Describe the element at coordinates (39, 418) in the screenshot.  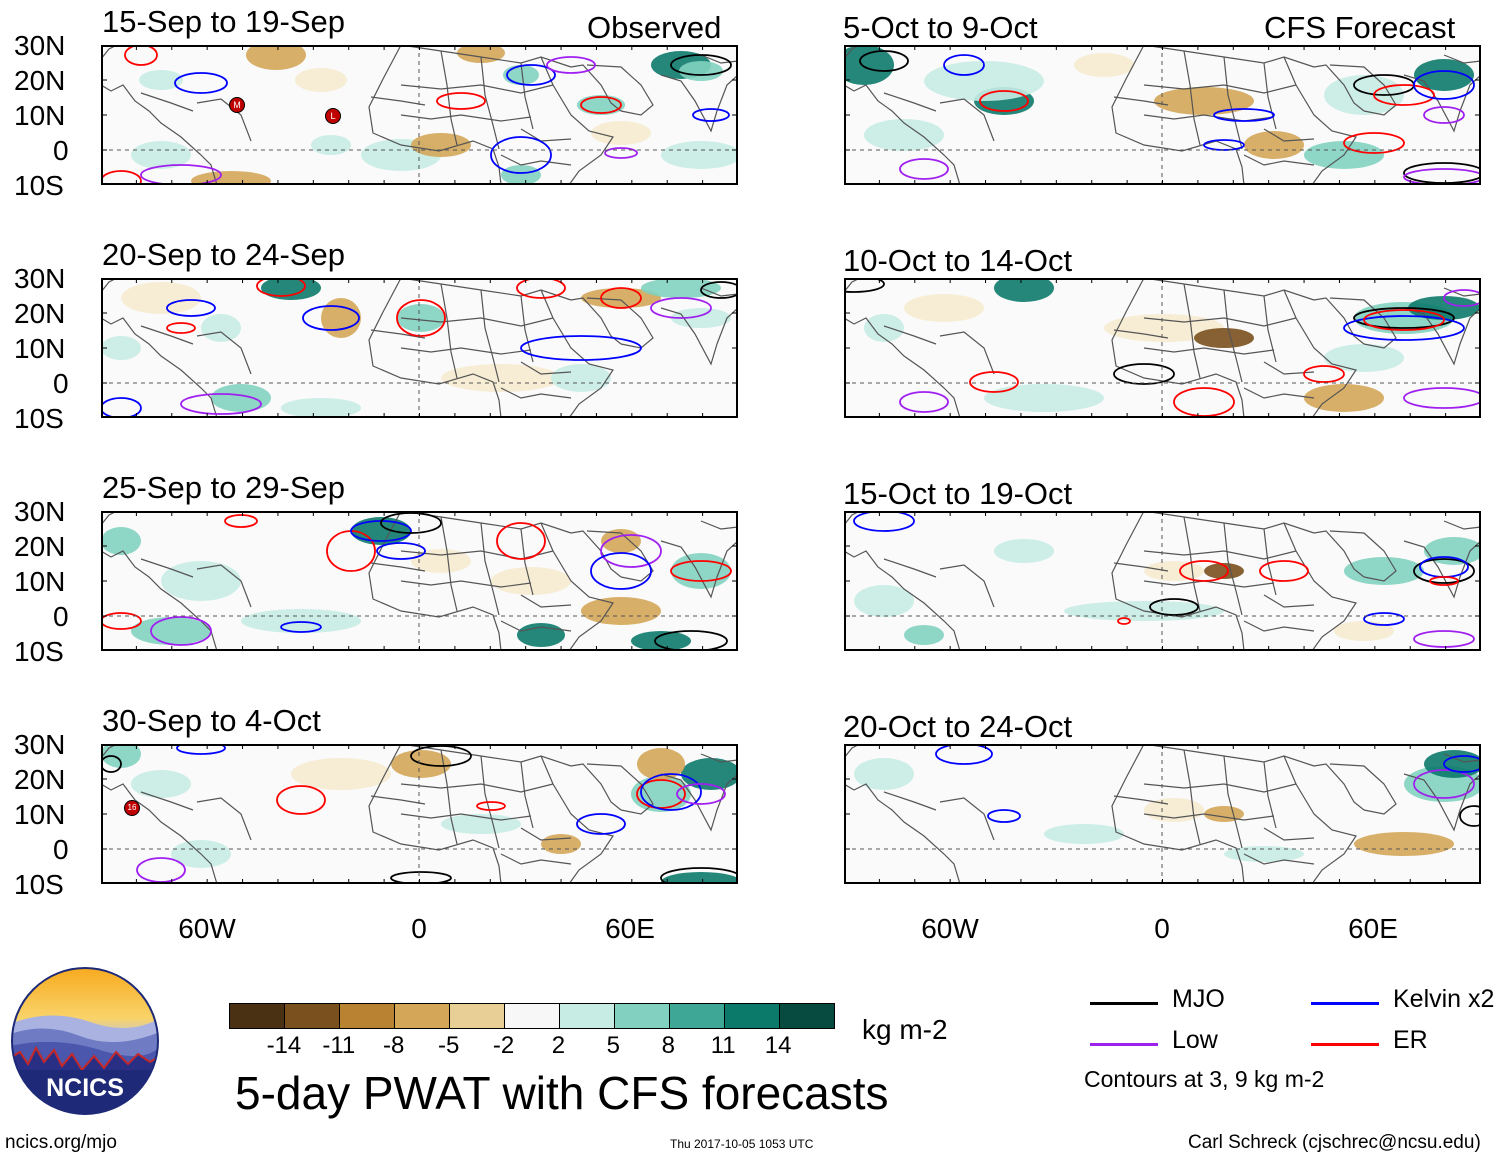
I see `lat-label-10s: 10S` at that location.